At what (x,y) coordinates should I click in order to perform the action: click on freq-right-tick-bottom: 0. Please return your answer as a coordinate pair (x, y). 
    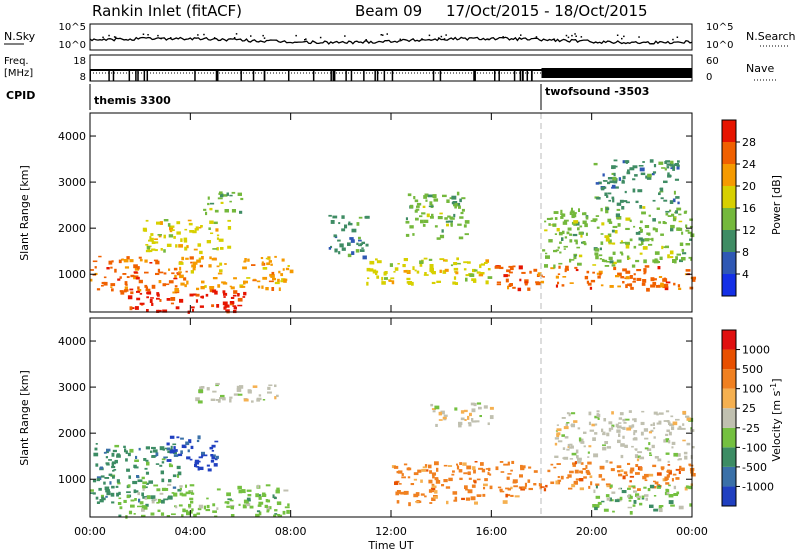
    Looking at the image, I should click on (709, 77).